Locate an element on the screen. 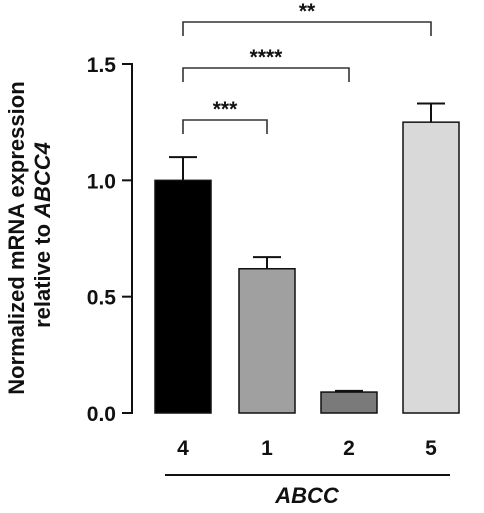 This screenshot has width=484, height=513. significance-label: **** is located at coordinates (267, 57).